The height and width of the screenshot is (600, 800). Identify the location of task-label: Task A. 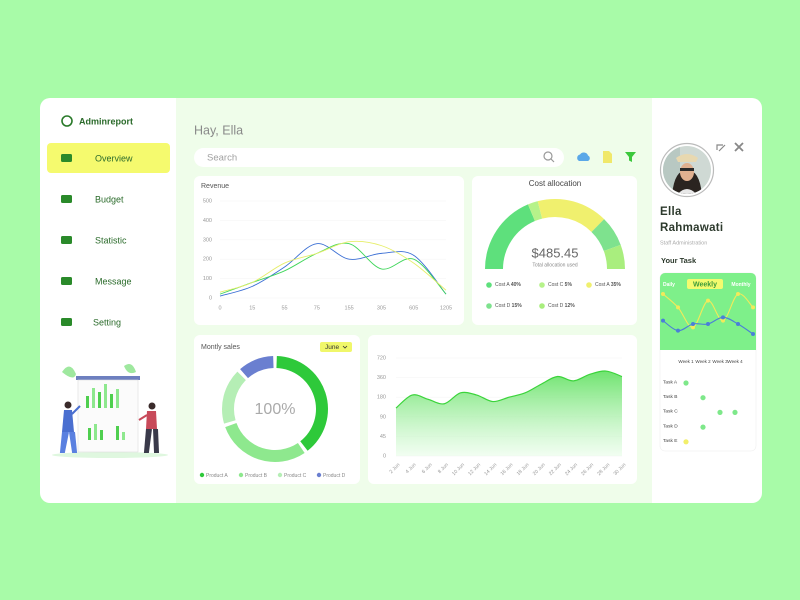
(670, 382).